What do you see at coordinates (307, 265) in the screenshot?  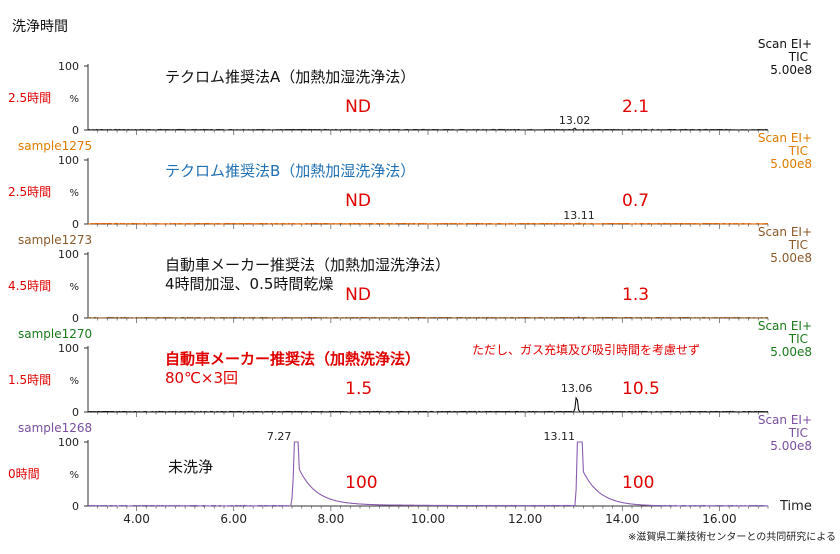 I see `panel-title-line-0: 自動車メーカー推奨法（加熱加湿洗浄法）` at bounding box center [307, 265].